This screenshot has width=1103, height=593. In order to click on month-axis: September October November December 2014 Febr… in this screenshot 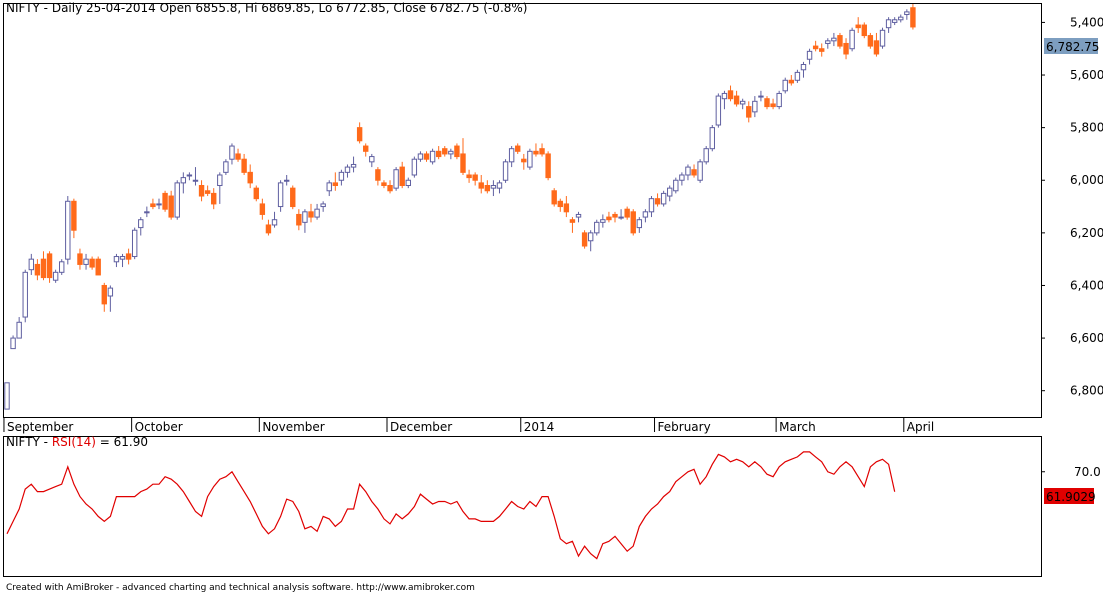, I will do `click(468, 425)`.